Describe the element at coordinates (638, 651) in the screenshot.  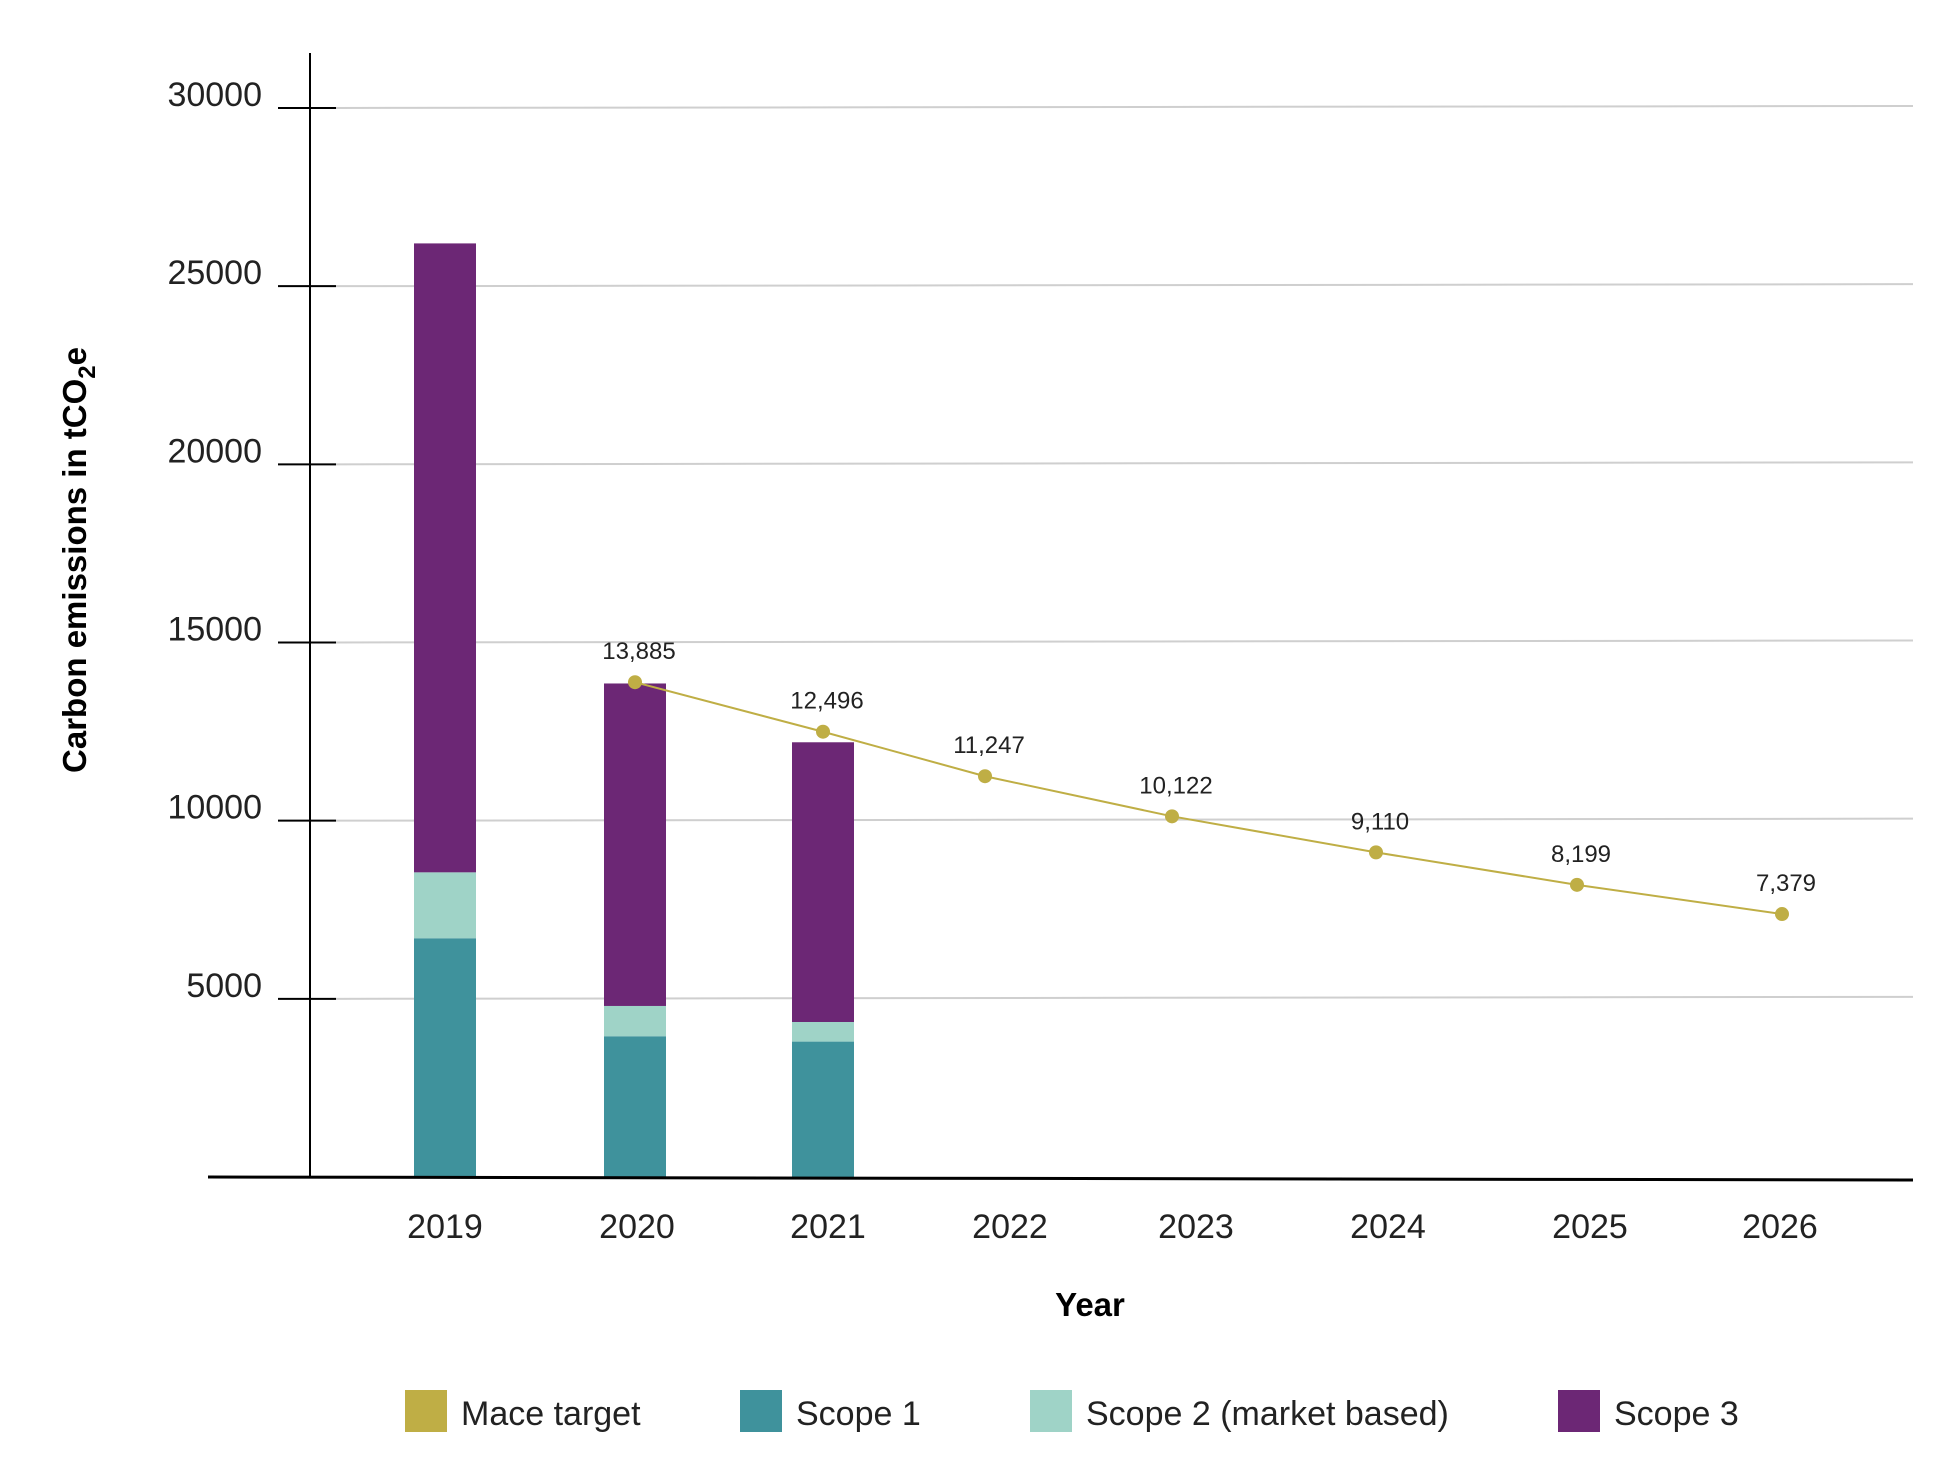
I see `target-data-label: 13,885` at that location.